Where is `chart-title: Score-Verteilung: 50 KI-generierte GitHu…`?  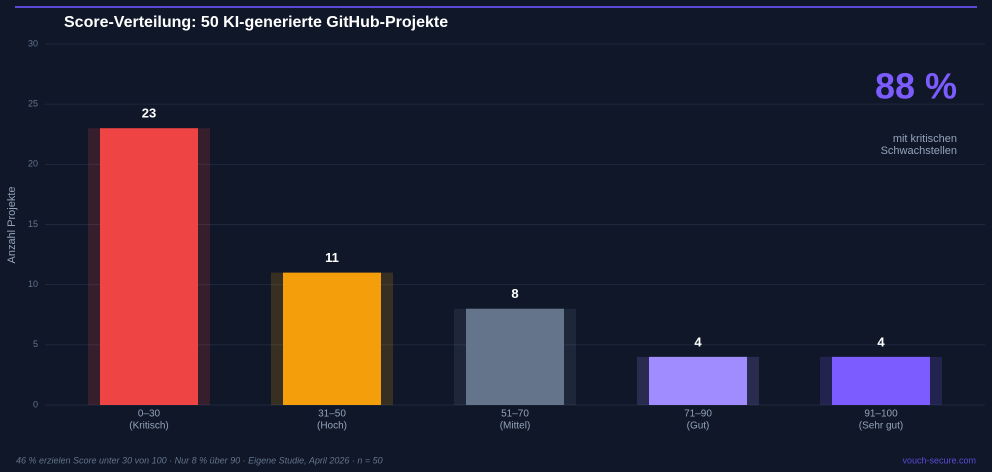
chart-title: Score-Verteilung: 50 KI-generierte GitHu… is located at coordinates (256, 22).